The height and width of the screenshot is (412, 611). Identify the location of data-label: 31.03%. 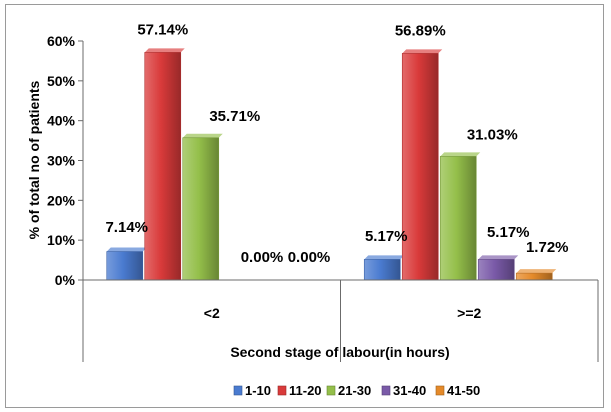
(492, 134).